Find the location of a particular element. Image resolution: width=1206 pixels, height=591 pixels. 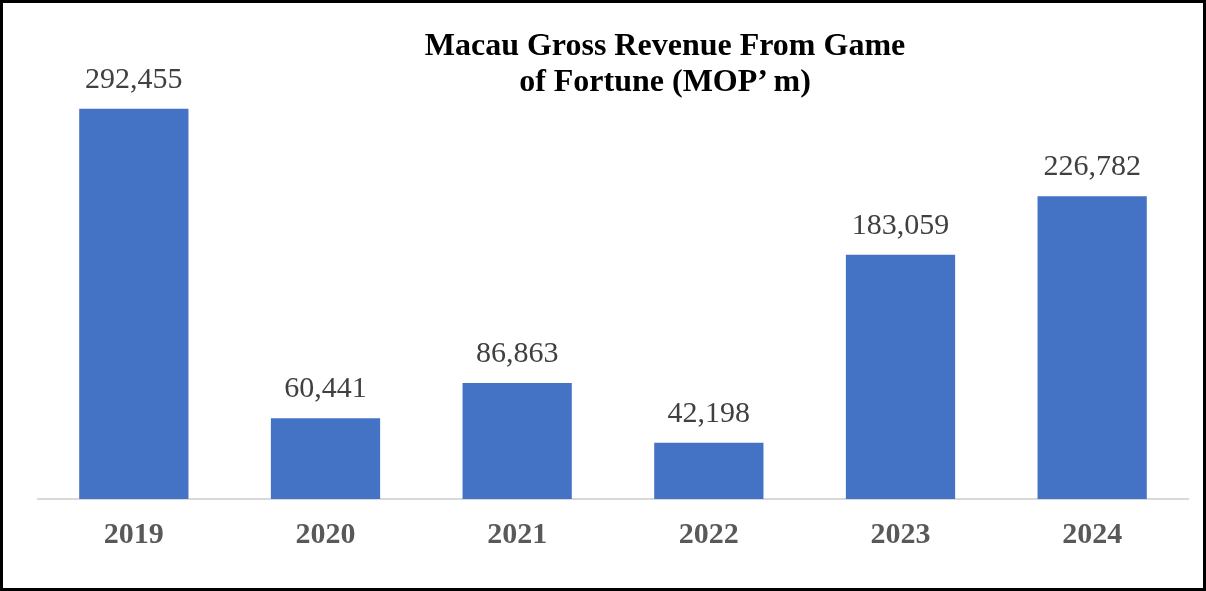

data-label: 60,441 is located at coordinates (325, 387).